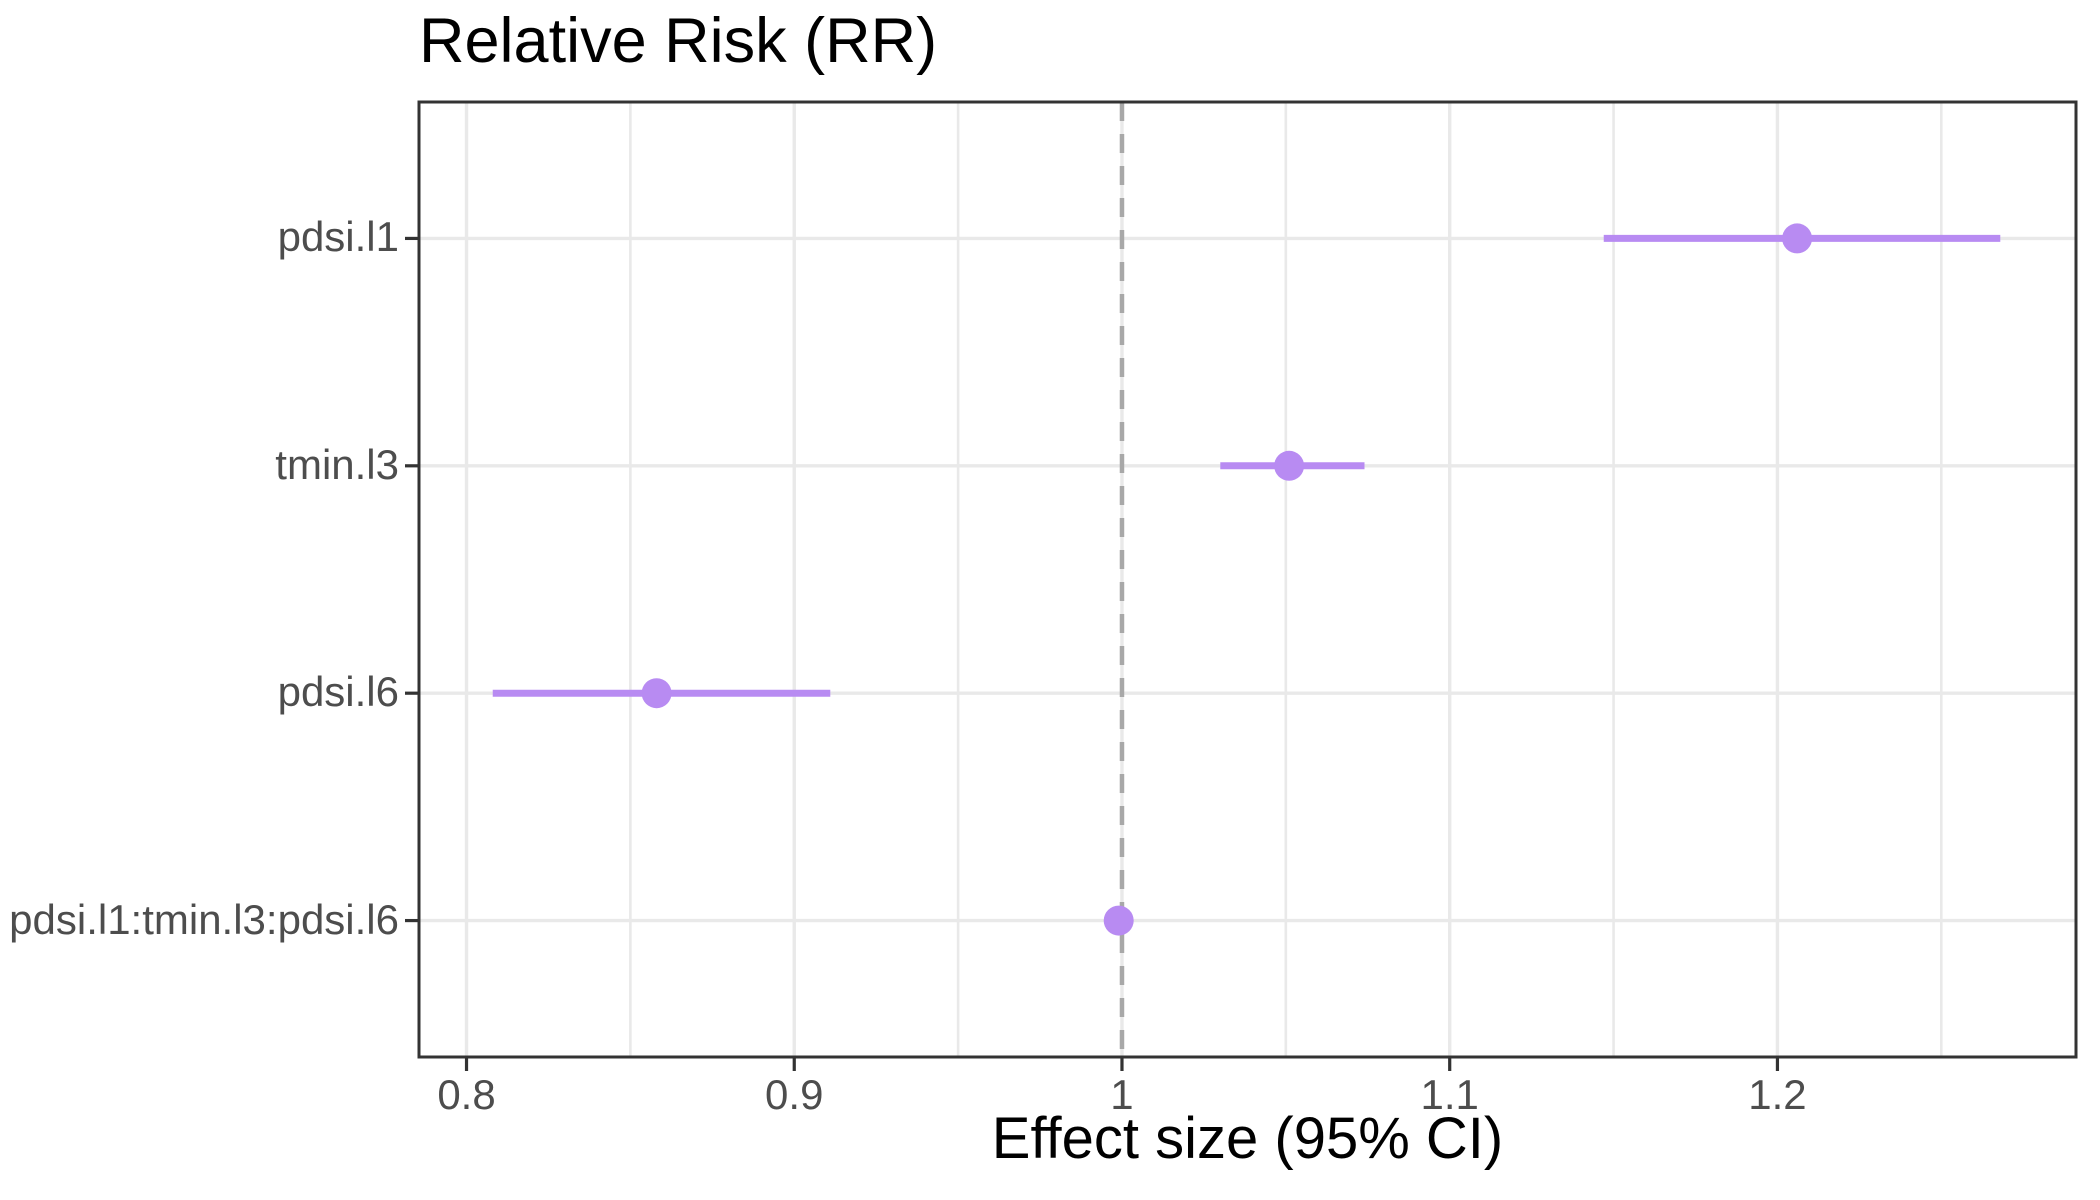 Image resolution: width=2100 pixels, height=1200 pixels. What do you see at coordinates (1777, 1094) in the screenshot?
I see `x-tick-label: 1.2` at bounding box center [1777, 1094].